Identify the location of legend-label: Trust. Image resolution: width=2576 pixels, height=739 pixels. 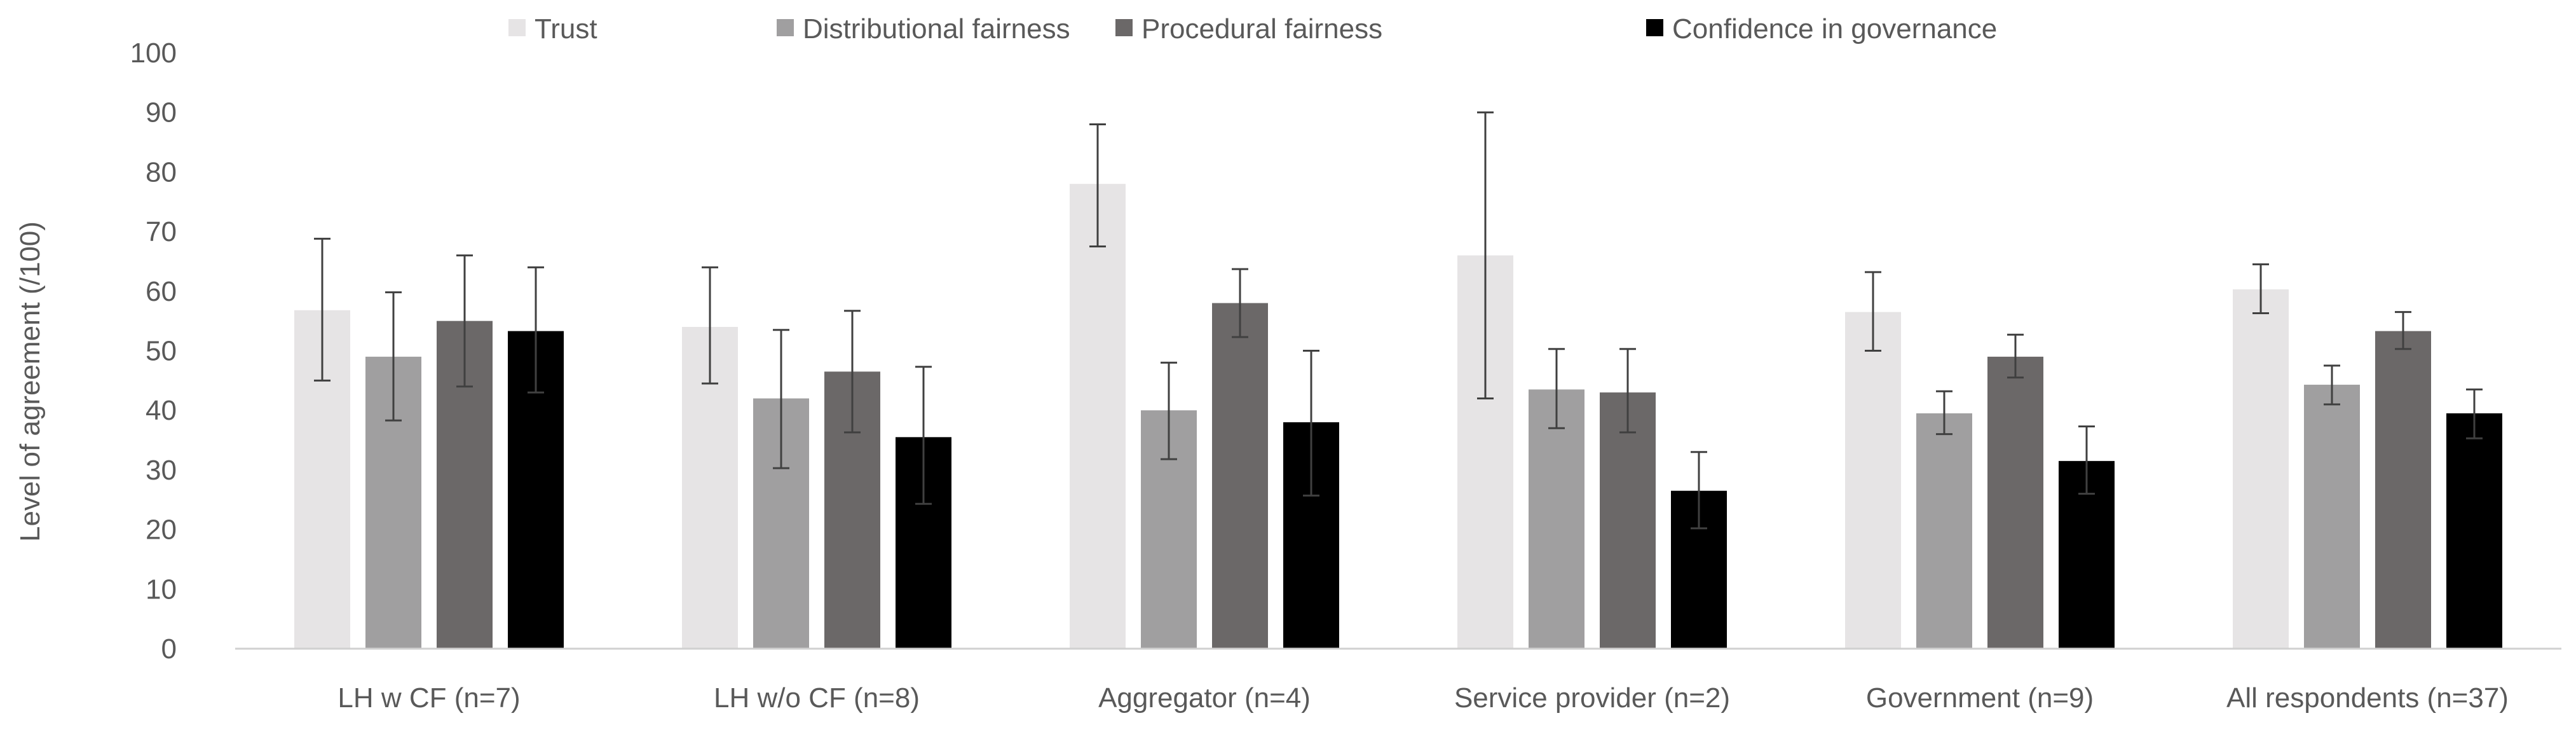
(566, 29).